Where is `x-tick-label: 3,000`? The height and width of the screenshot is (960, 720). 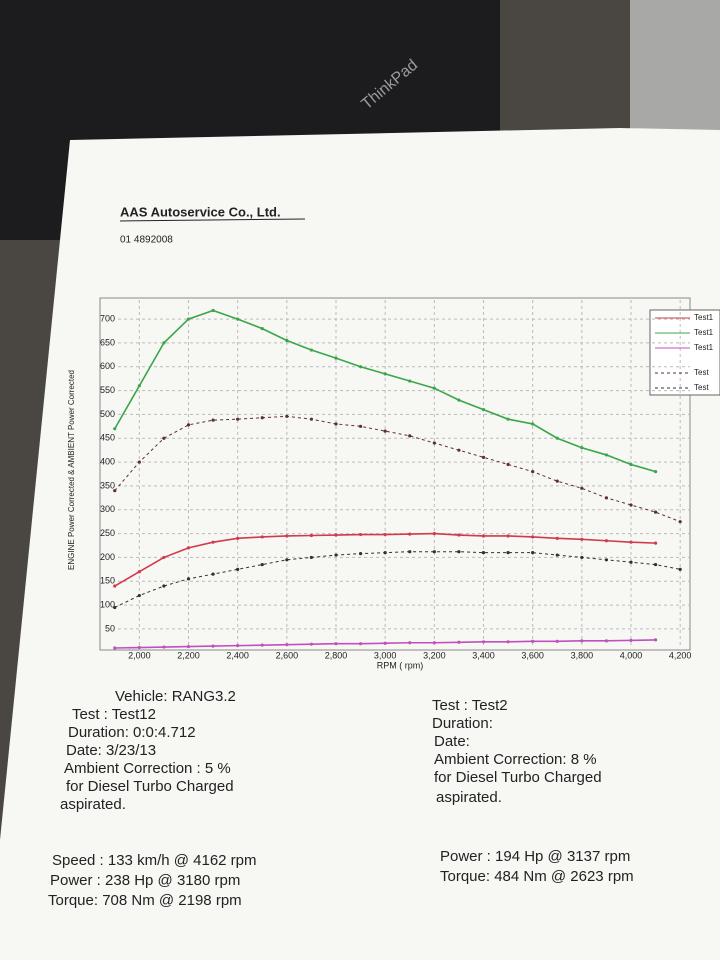 x-tick-label: 3,000 is located at coordinates (385, 655).